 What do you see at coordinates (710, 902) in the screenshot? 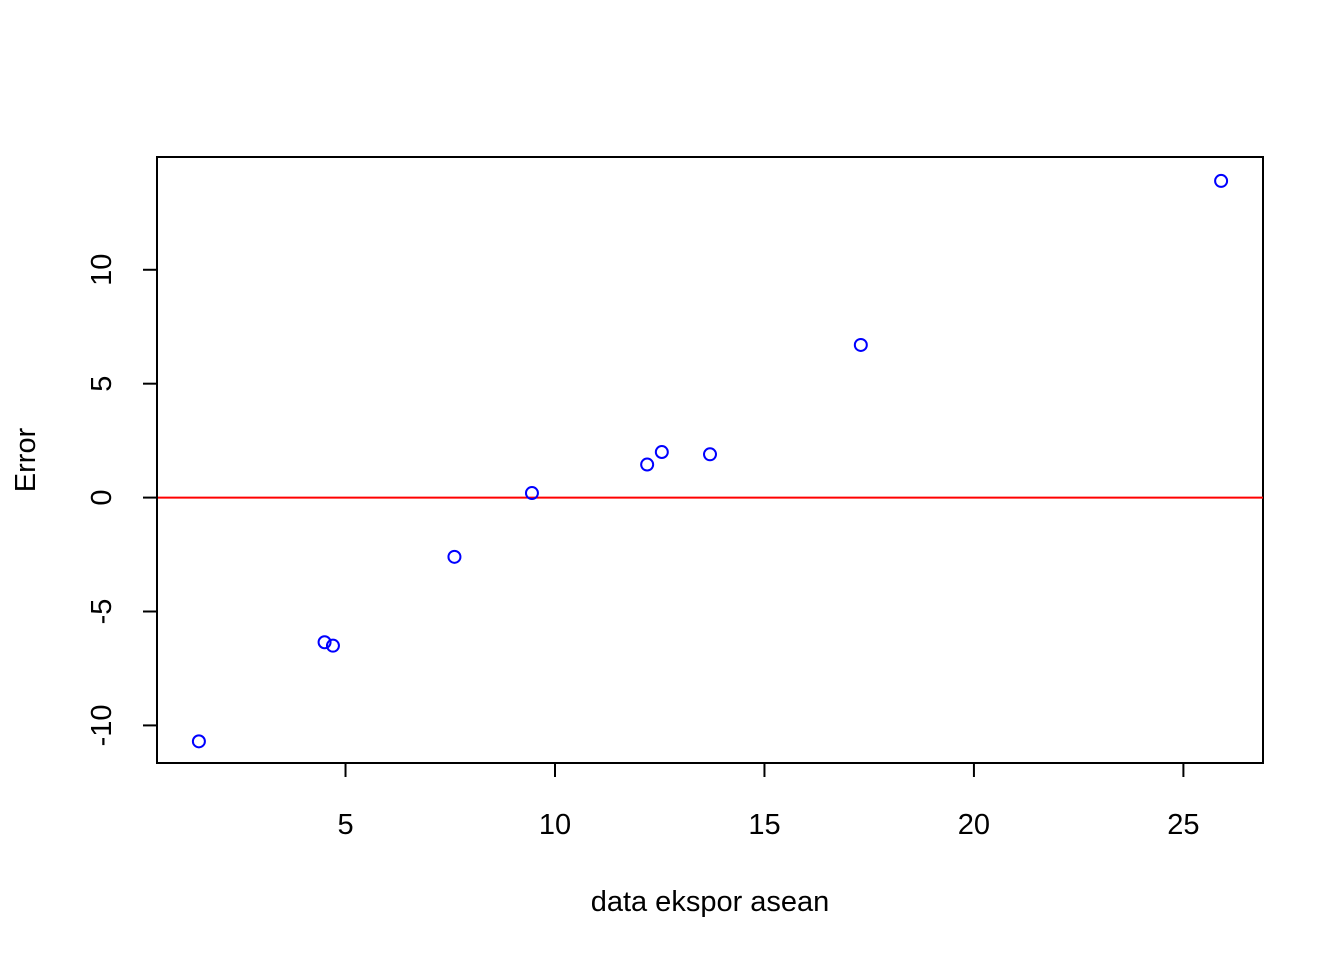
I see `x-axis-title: data ekspor asean` at bounding box center [710, 902].